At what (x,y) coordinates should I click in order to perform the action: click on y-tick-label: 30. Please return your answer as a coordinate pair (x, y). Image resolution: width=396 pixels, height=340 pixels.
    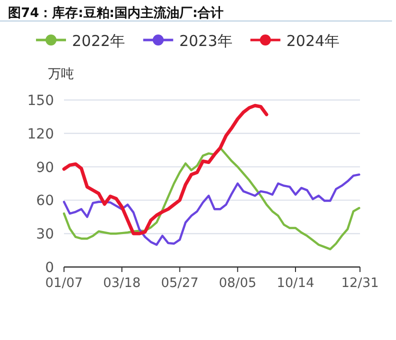
    Looking at the image, I should click on (45, 234).